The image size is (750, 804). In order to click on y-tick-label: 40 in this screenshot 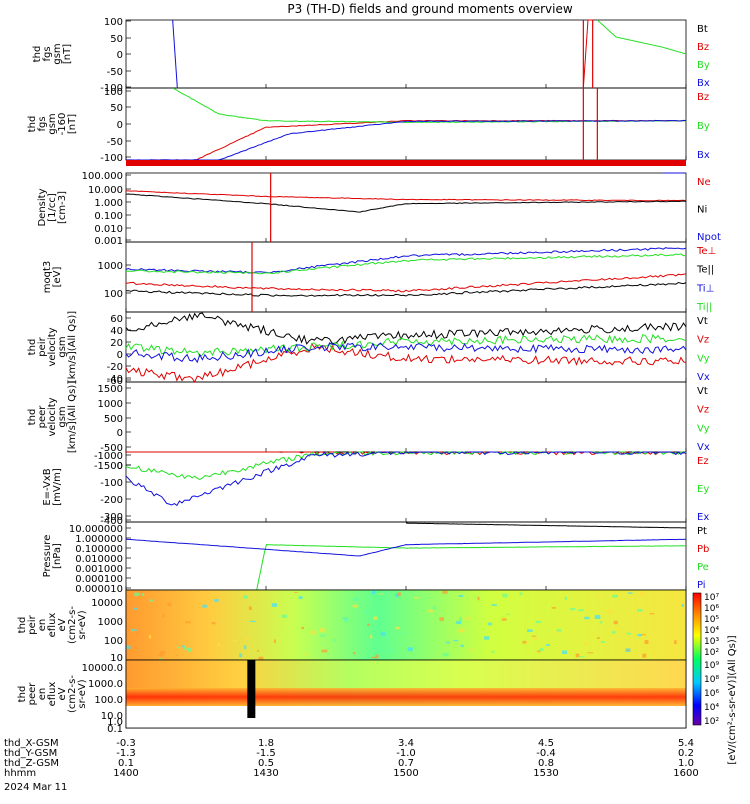, I will do `click(116, 331)`.